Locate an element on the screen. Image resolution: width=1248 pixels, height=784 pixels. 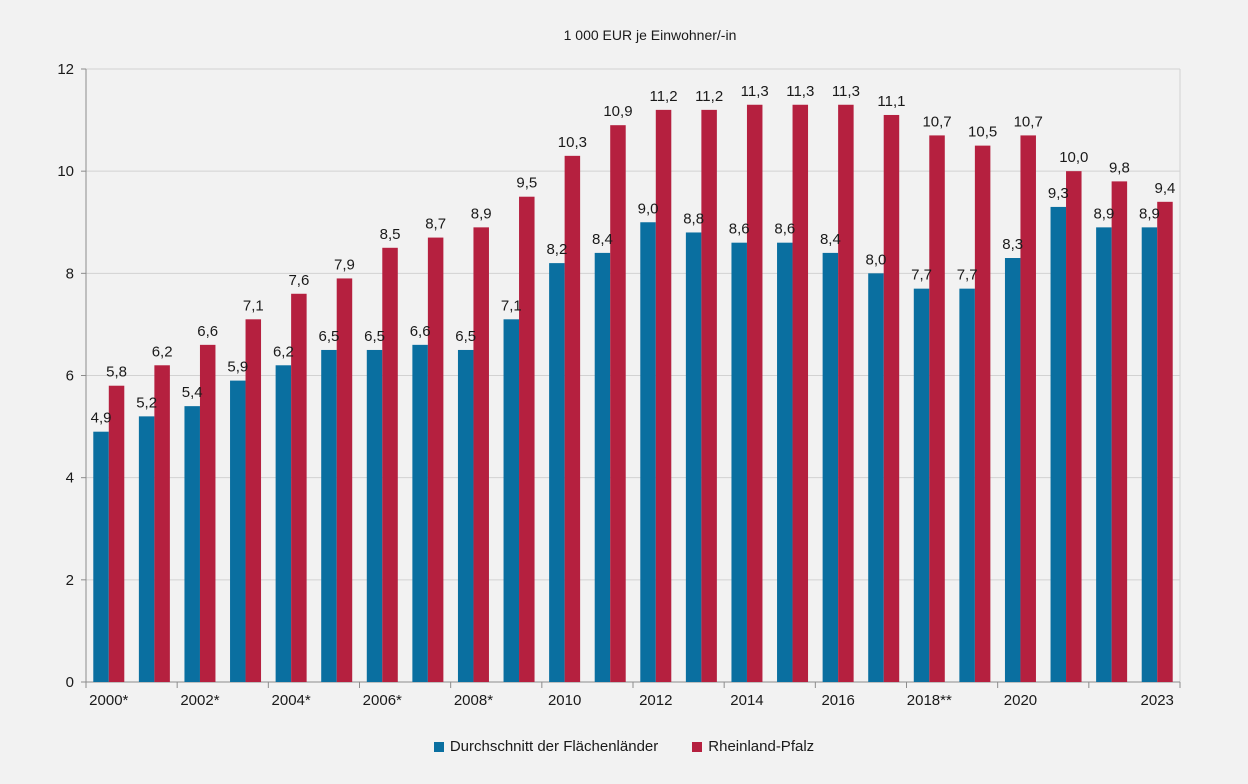
data-label: 5,9 is located at coordinates (237, 367).